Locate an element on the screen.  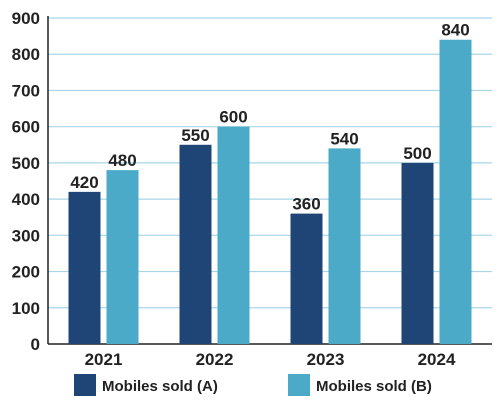
x-tick-label-2021: 2021 is located at coordinates (104, 359).